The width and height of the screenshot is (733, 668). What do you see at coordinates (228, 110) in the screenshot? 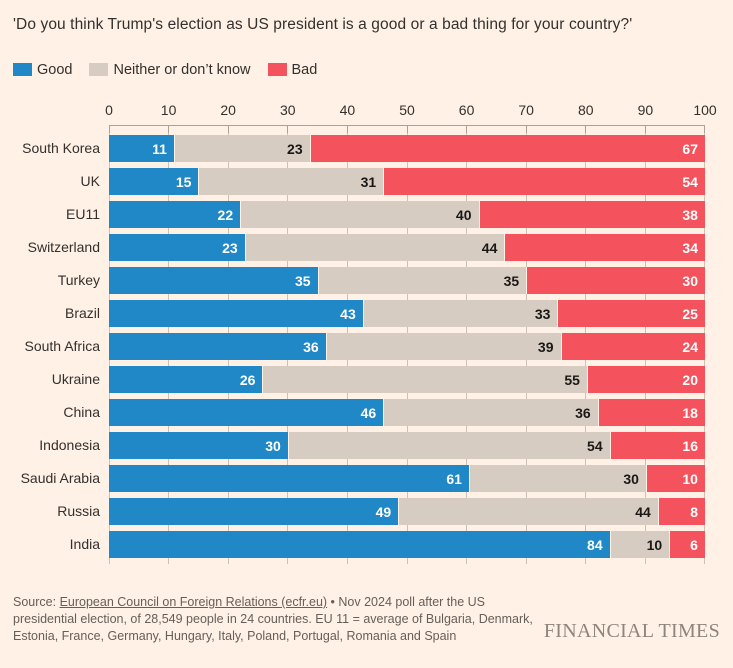
I see `x-tick-label: 20` at bounding box center [228, 110].